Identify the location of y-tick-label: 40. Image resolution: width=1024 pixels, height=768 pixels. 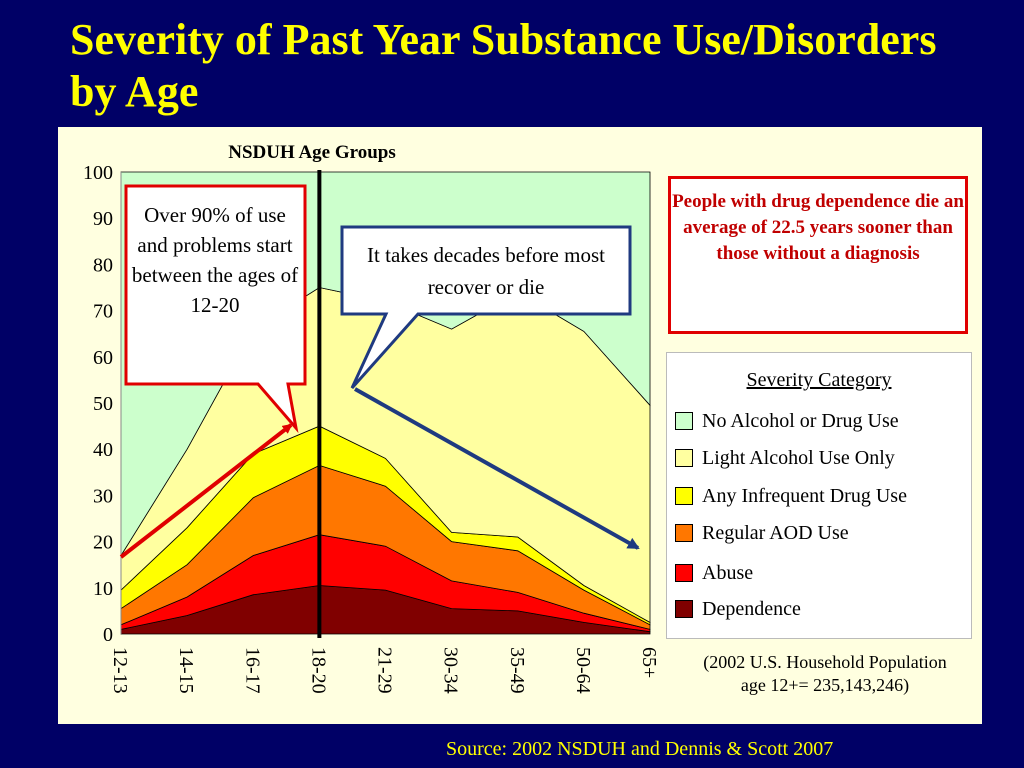
(103, 450).